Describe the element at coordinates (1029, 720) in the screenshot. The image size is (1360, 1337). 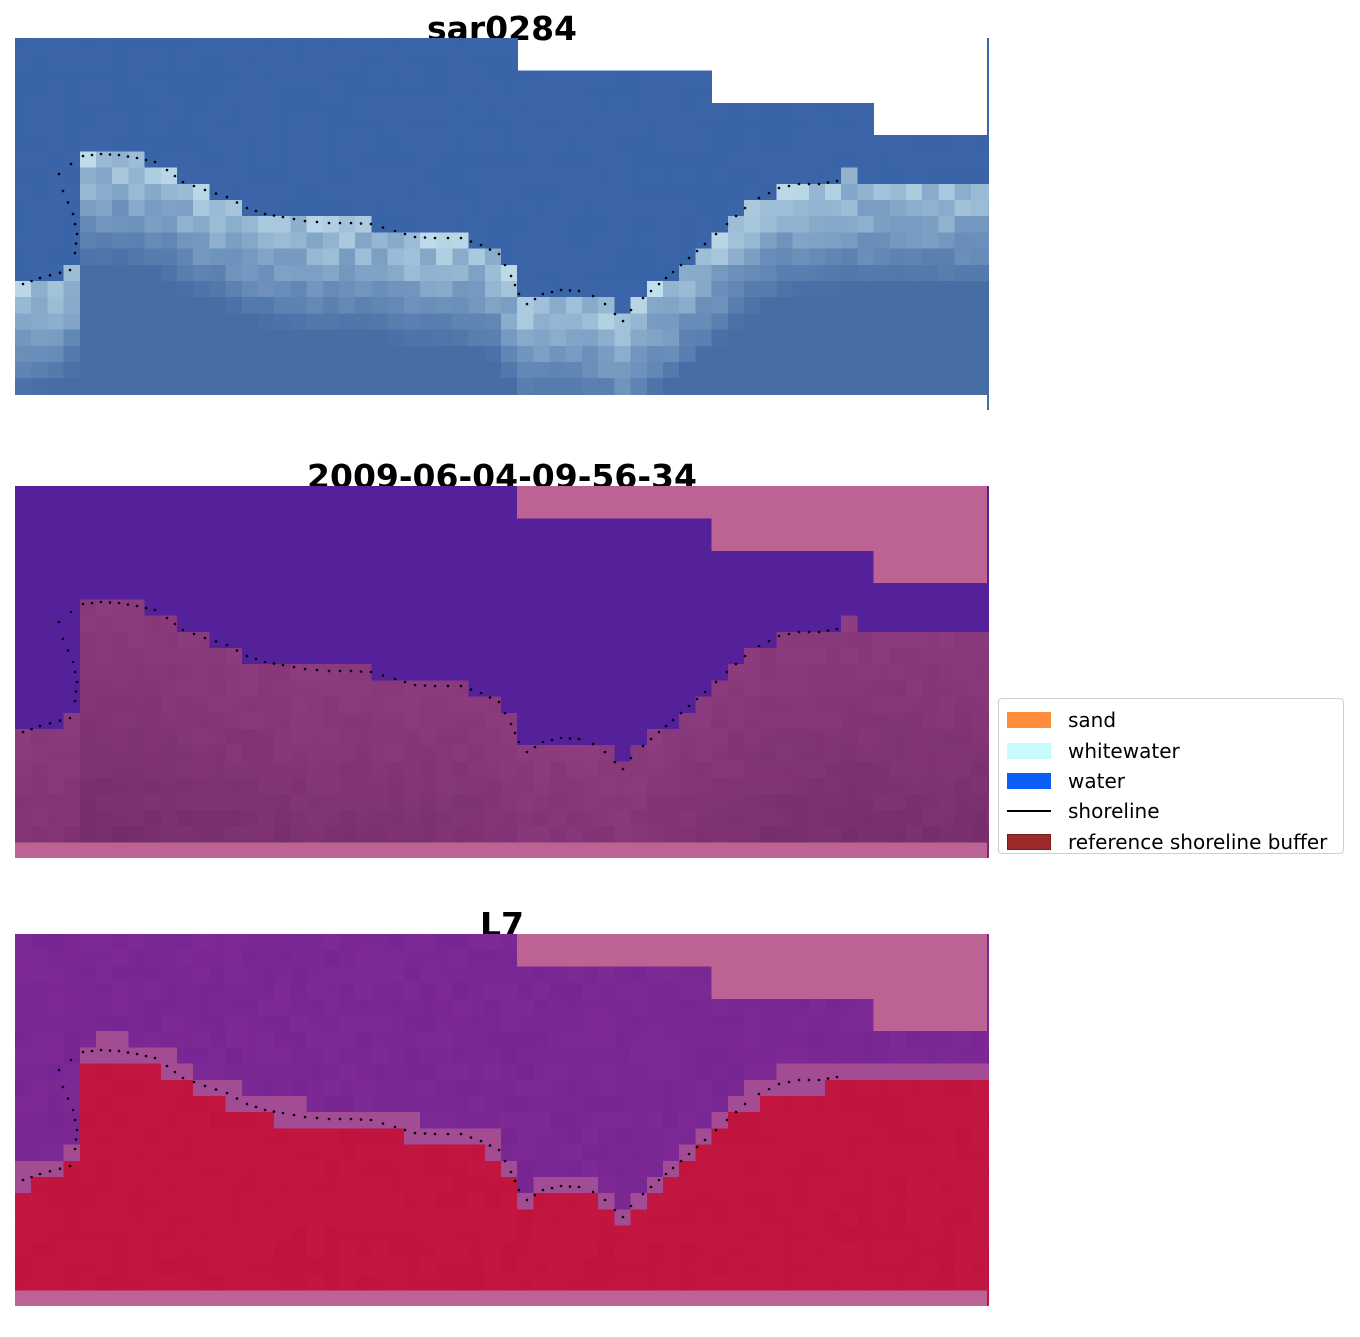
I see `sand-swatch` at that location.